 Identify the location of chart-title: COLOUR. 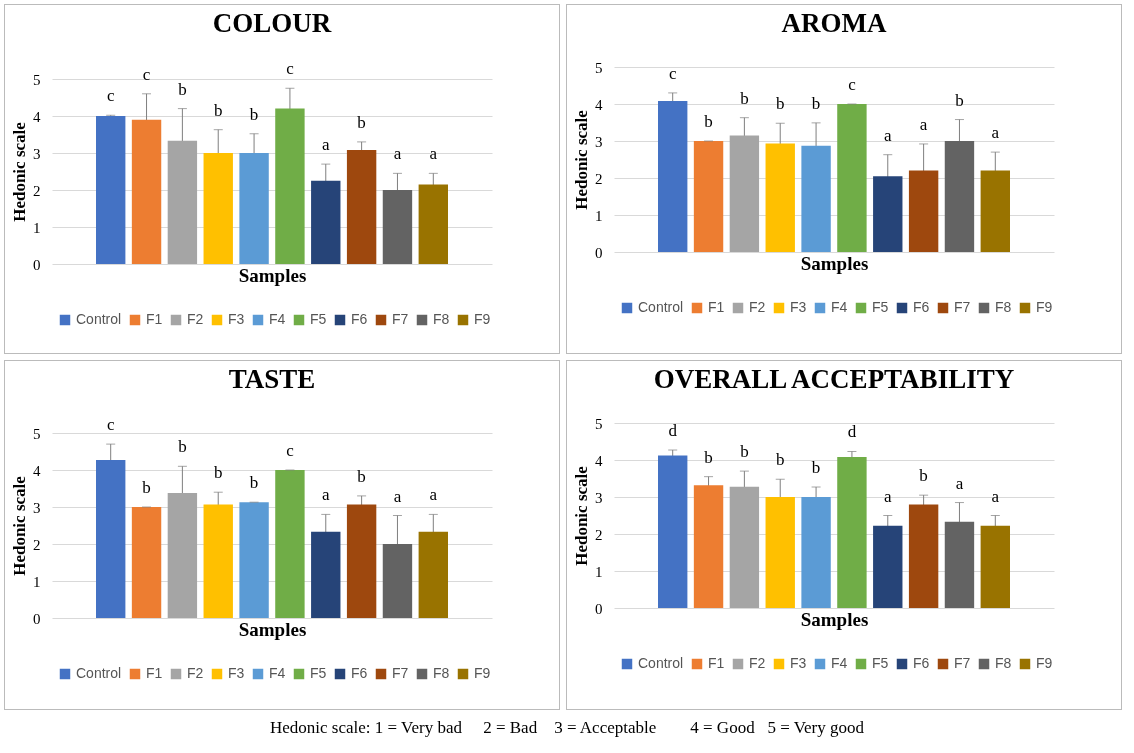
(272, 23).